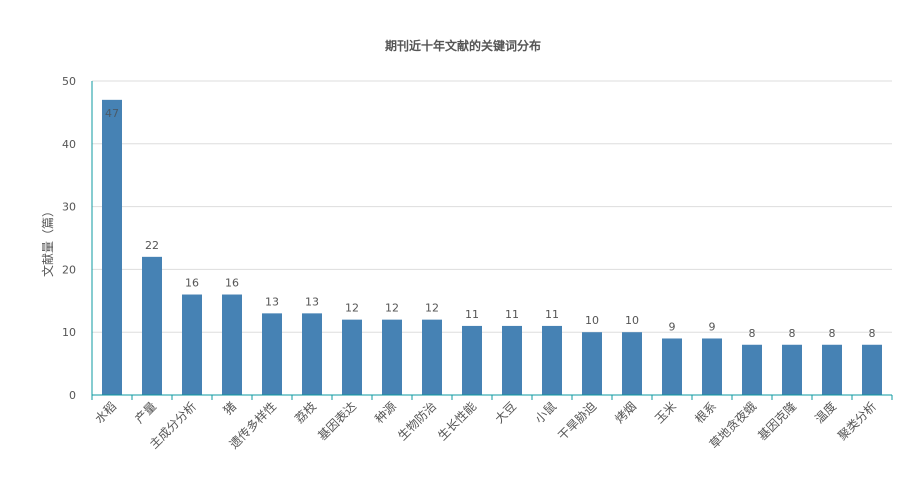 The height and width of the screenshot is (484, 910). What do you see at coordinates (105, 412) in the screenshot?
I see `x-tick-label: 水稻` at bounding box center [105, 412].